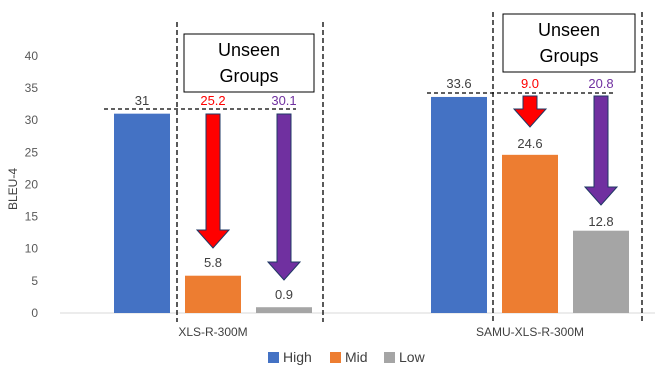  Describe the element at coordinates (142, 100) in the screenshot. I see `data-label: 31` at that location.